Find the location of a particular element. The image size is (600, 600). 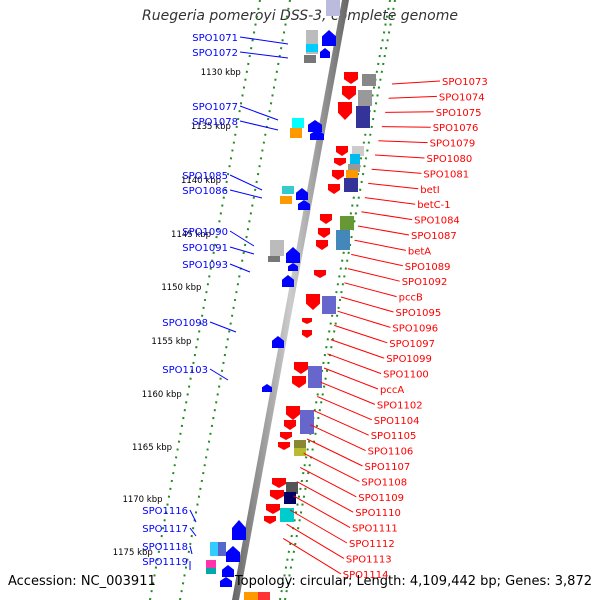

reverse-gene-label: SPO1114 is located at coordinates (366, 575).